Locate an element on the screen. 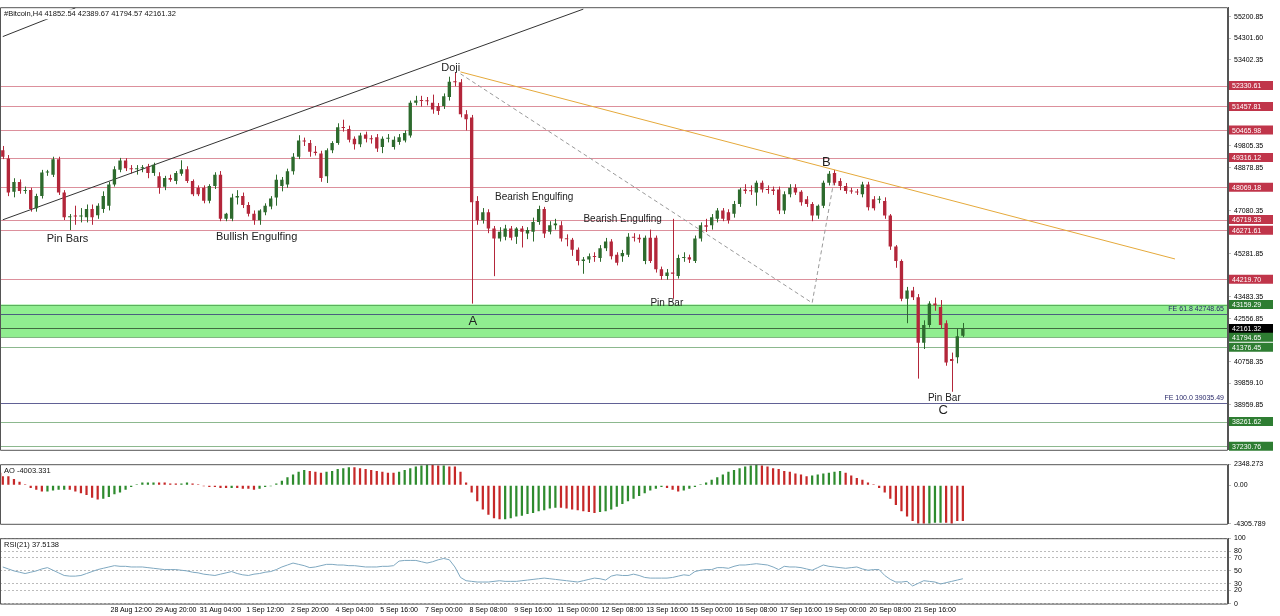 Image resolution: width=1280 pixels, height=616 pixels. annotation: C is located at coordinates (943, 410).